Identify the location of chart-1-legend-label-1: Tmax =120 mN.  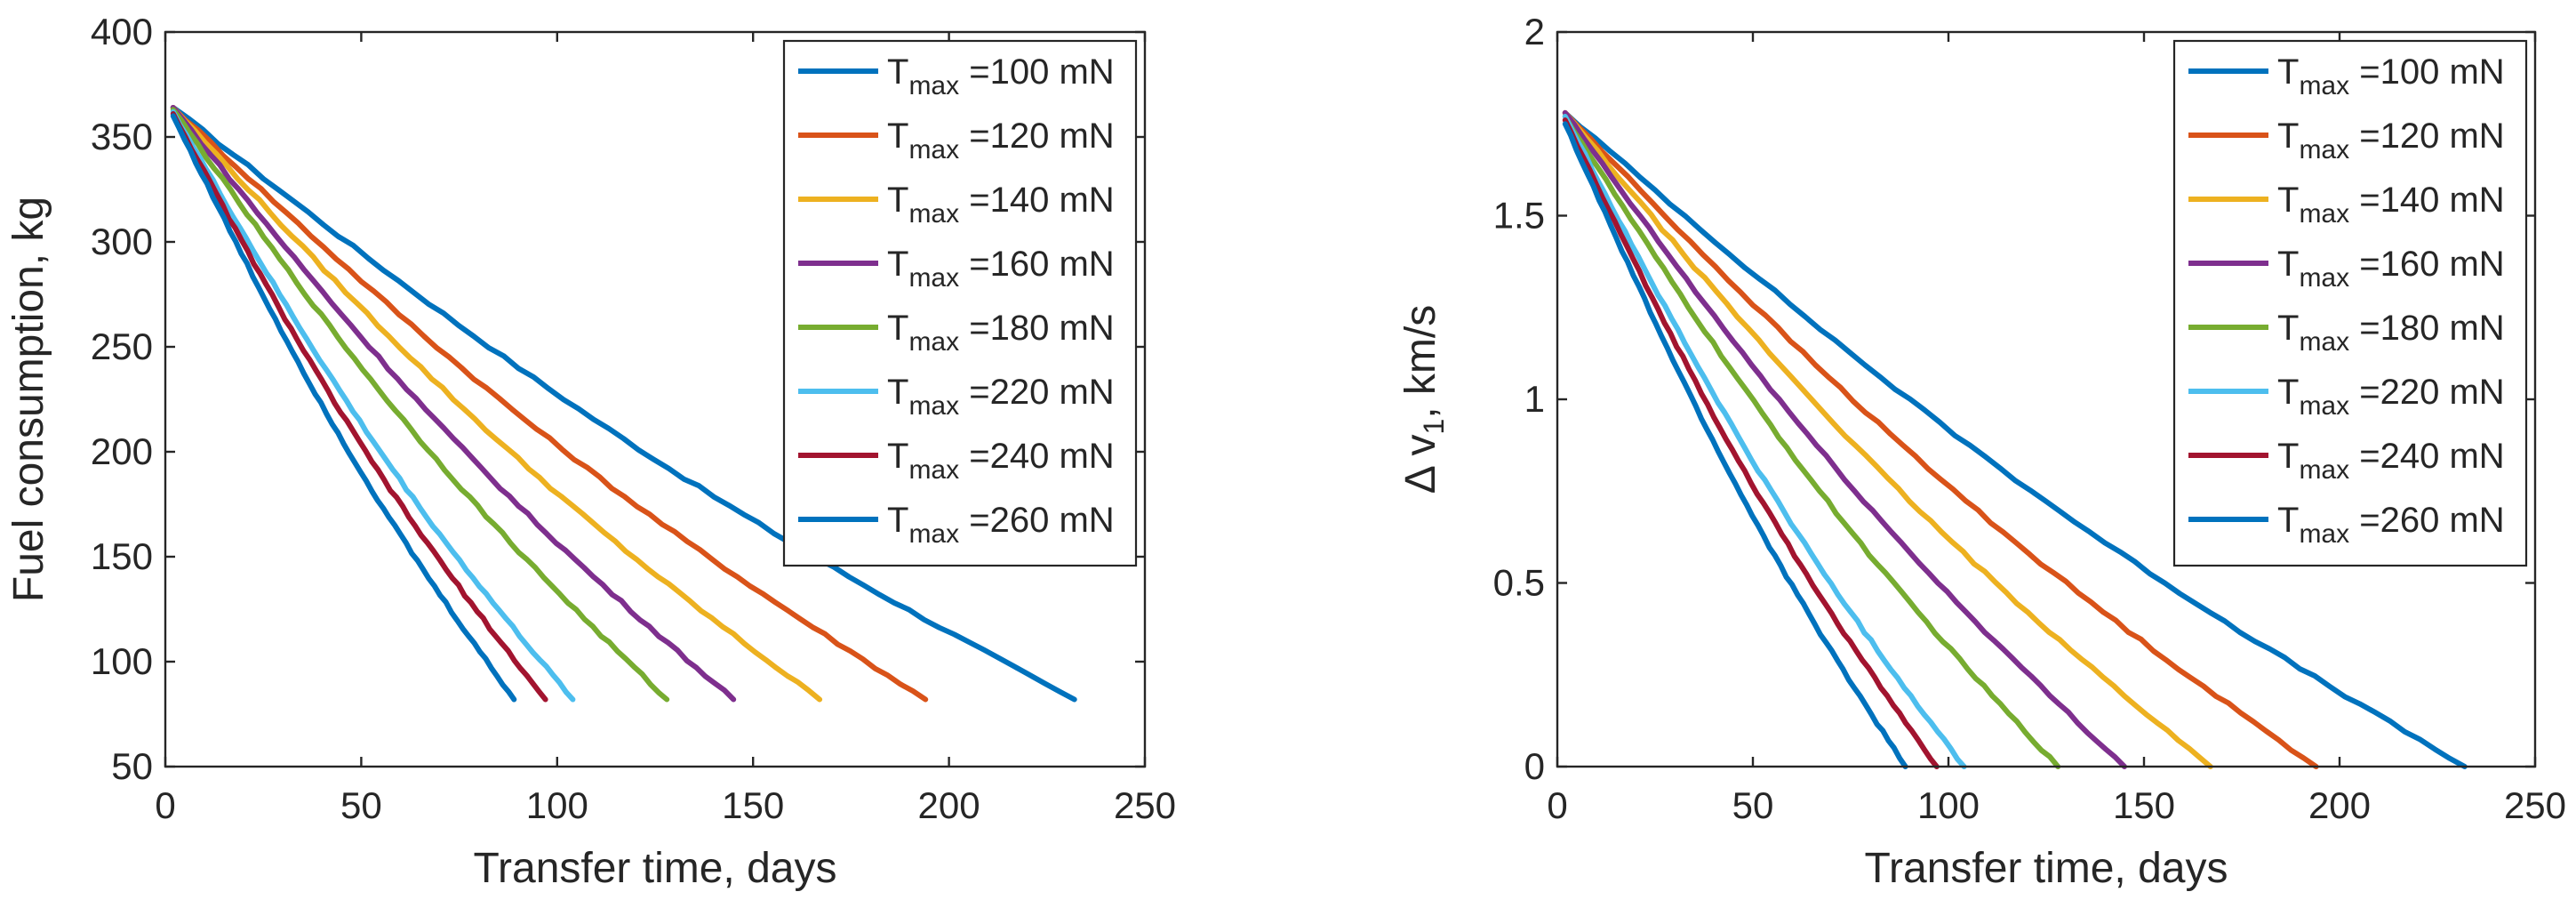
(2391, 141).